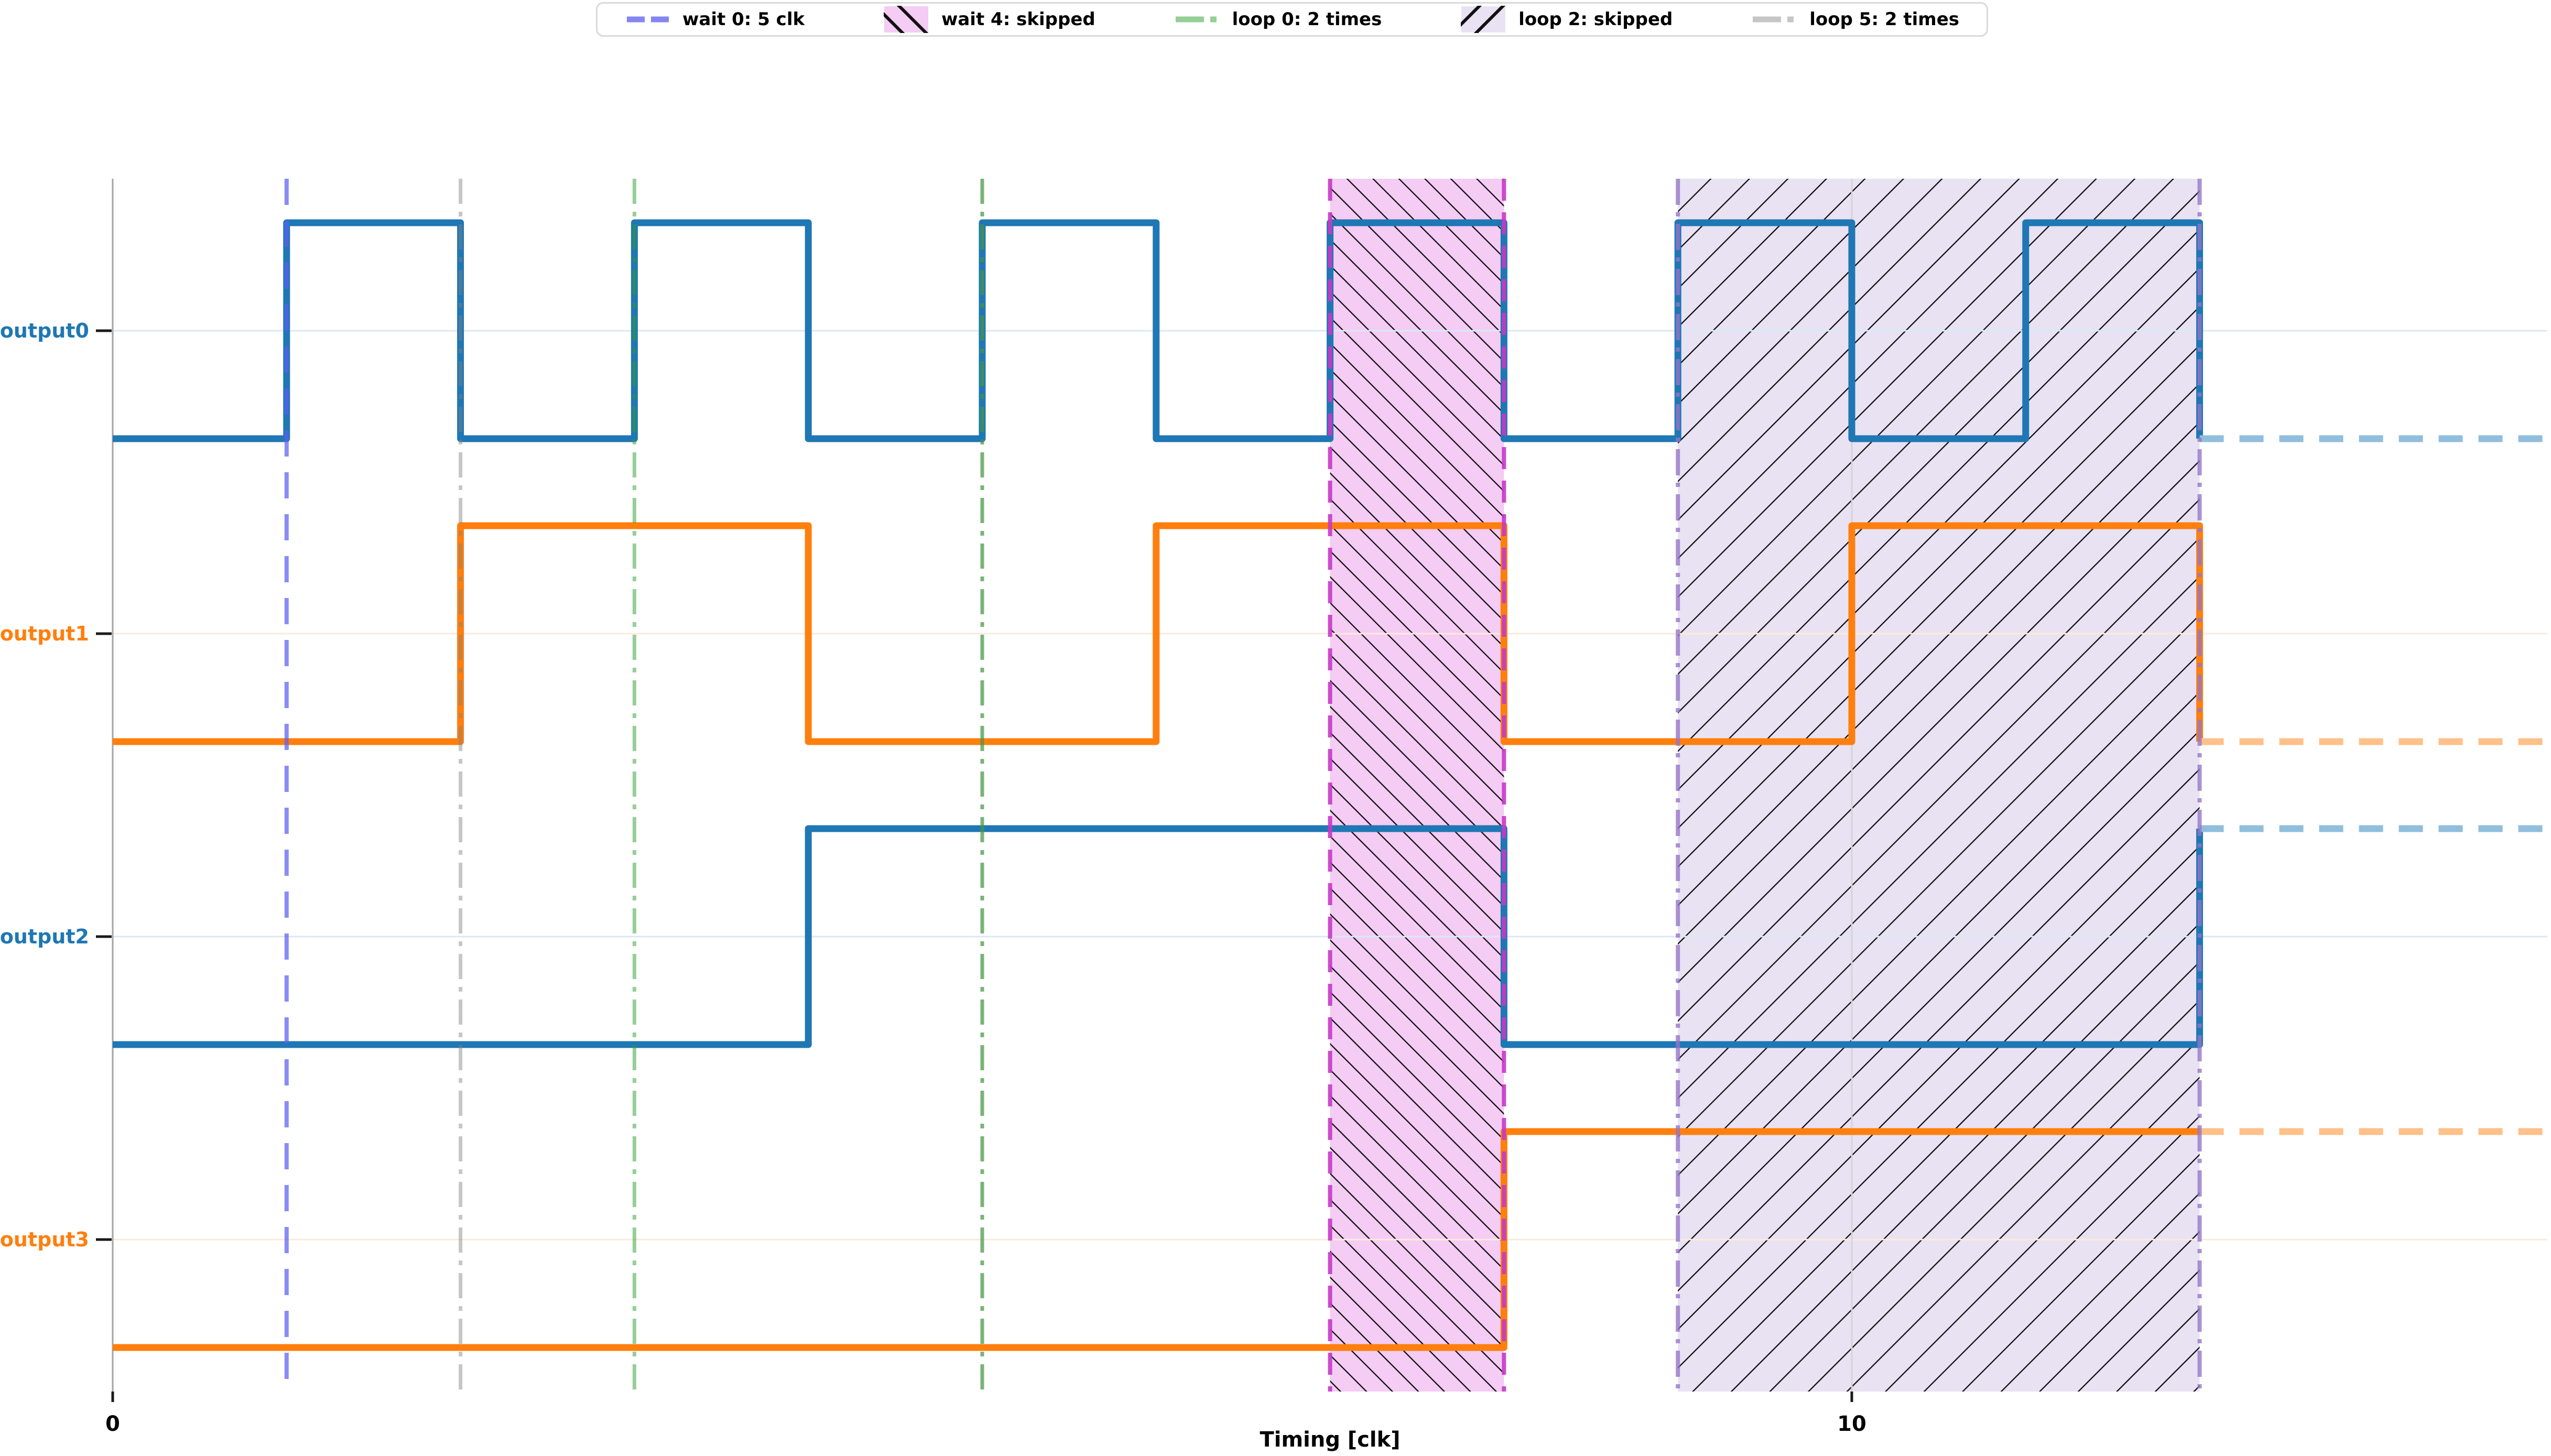 Image resolution: width=2551 pixels, height=1456 pixels. Describe the element at coordinates (1018, 20) in the screenshot. I see `legend-item-label: wait 4: skipped` at that location.